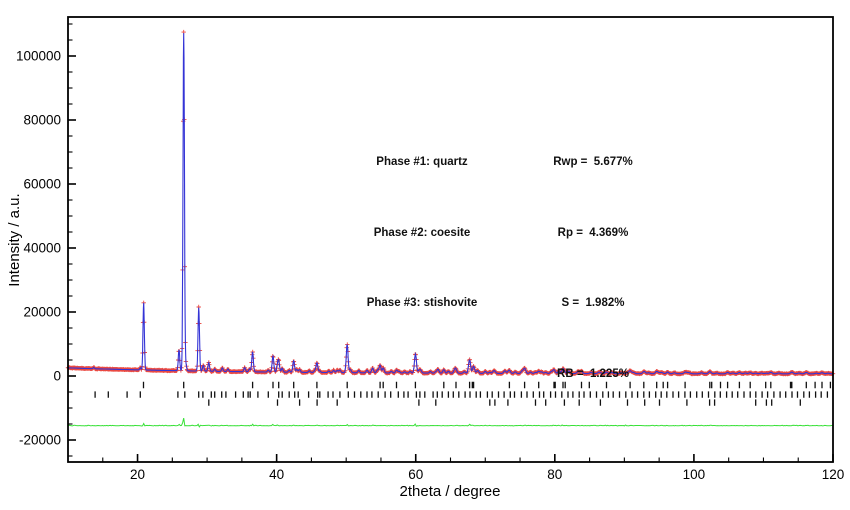  I want to click on bragg-row-quartz, so click(487, 385).